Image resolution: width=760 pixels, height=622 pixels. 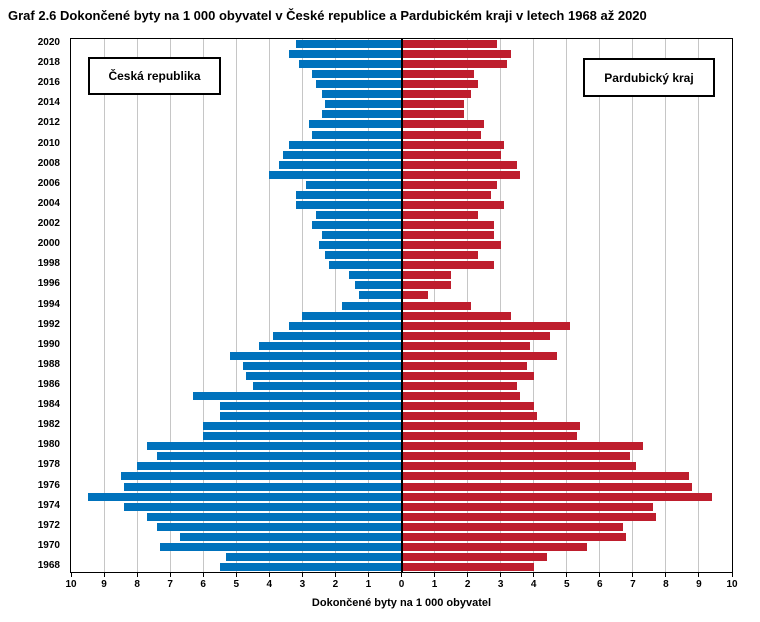 What do you see at coordinates (547, 486) in the screenshot?
I see `bar-pk-1976` at bounding box center [547, 486].